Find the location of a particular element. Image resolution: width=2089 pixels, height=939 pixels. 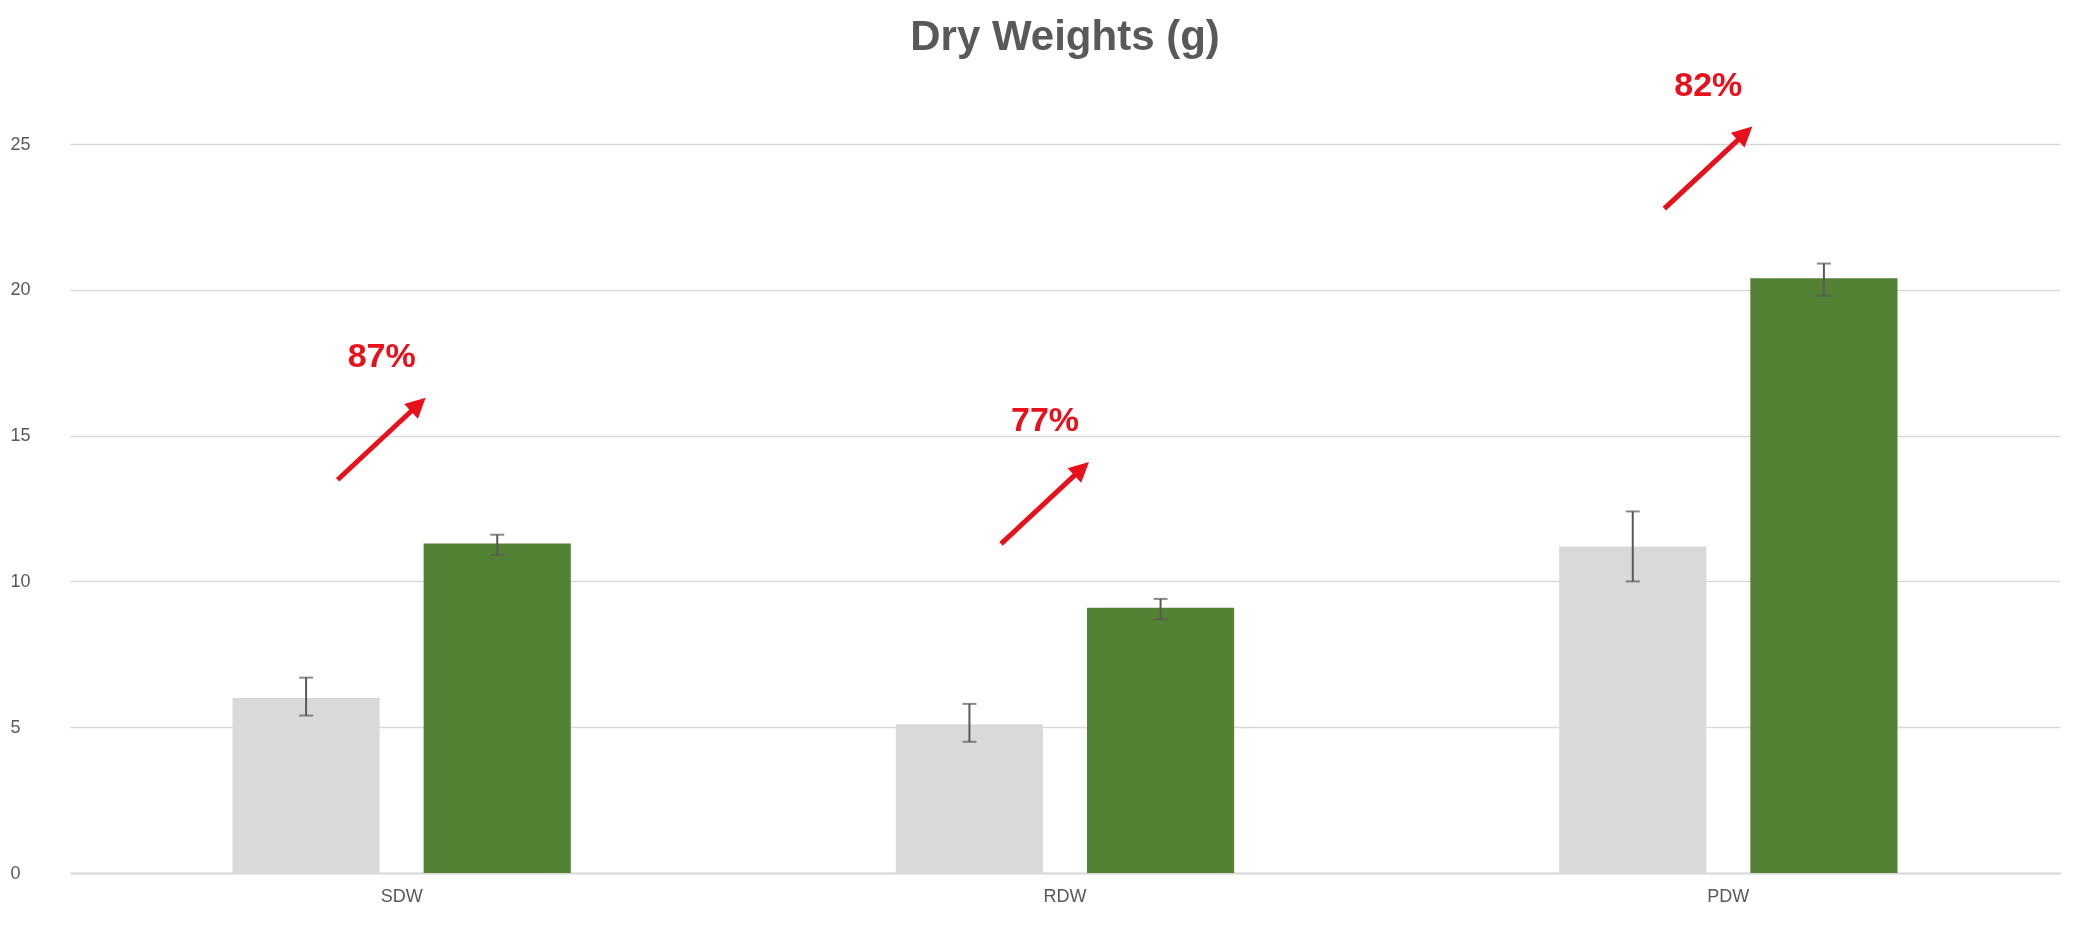

y-tick-label: 25 is located at coordinates (20, 143).